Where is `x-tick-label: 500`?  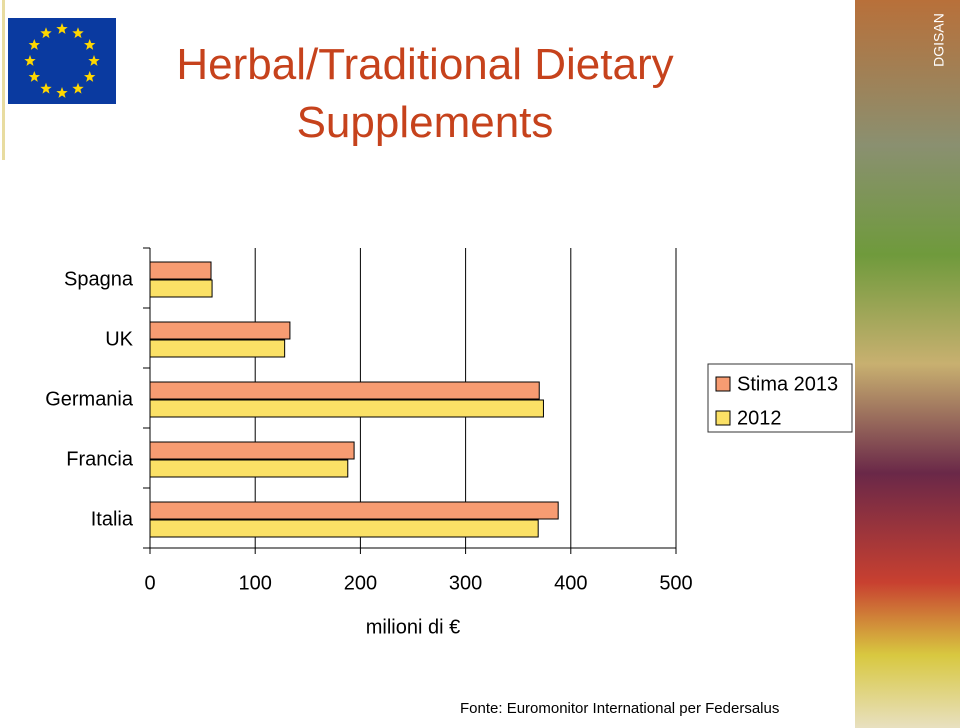
x-tick-label: 500 is located at coordinates (675, 583).